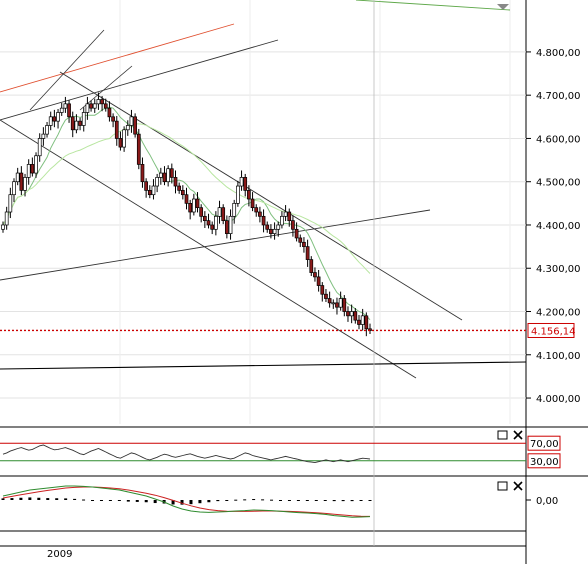 The image size is (588, 569). I want to click on y-tick-label: 4.800,00, so click(558, 53).